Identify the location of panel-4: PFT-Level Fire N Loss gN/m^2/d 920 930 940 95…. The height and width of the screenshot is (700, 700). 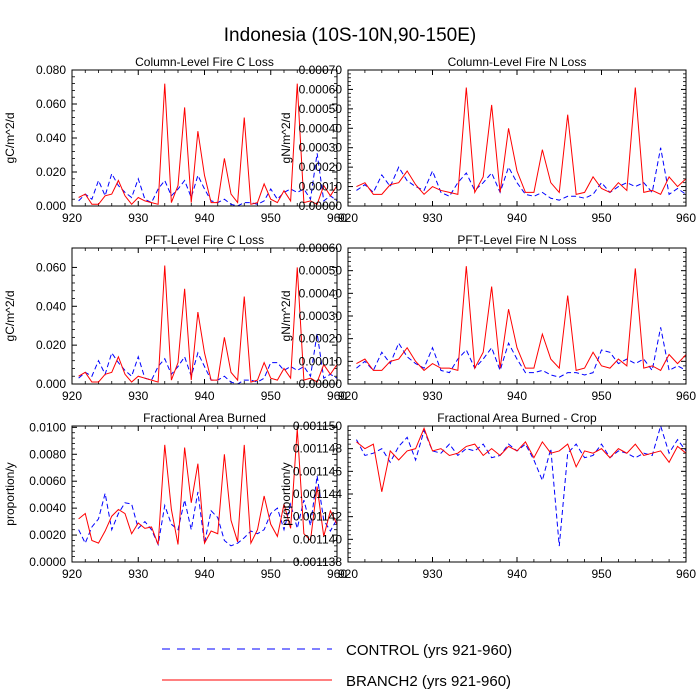
(487, 318).